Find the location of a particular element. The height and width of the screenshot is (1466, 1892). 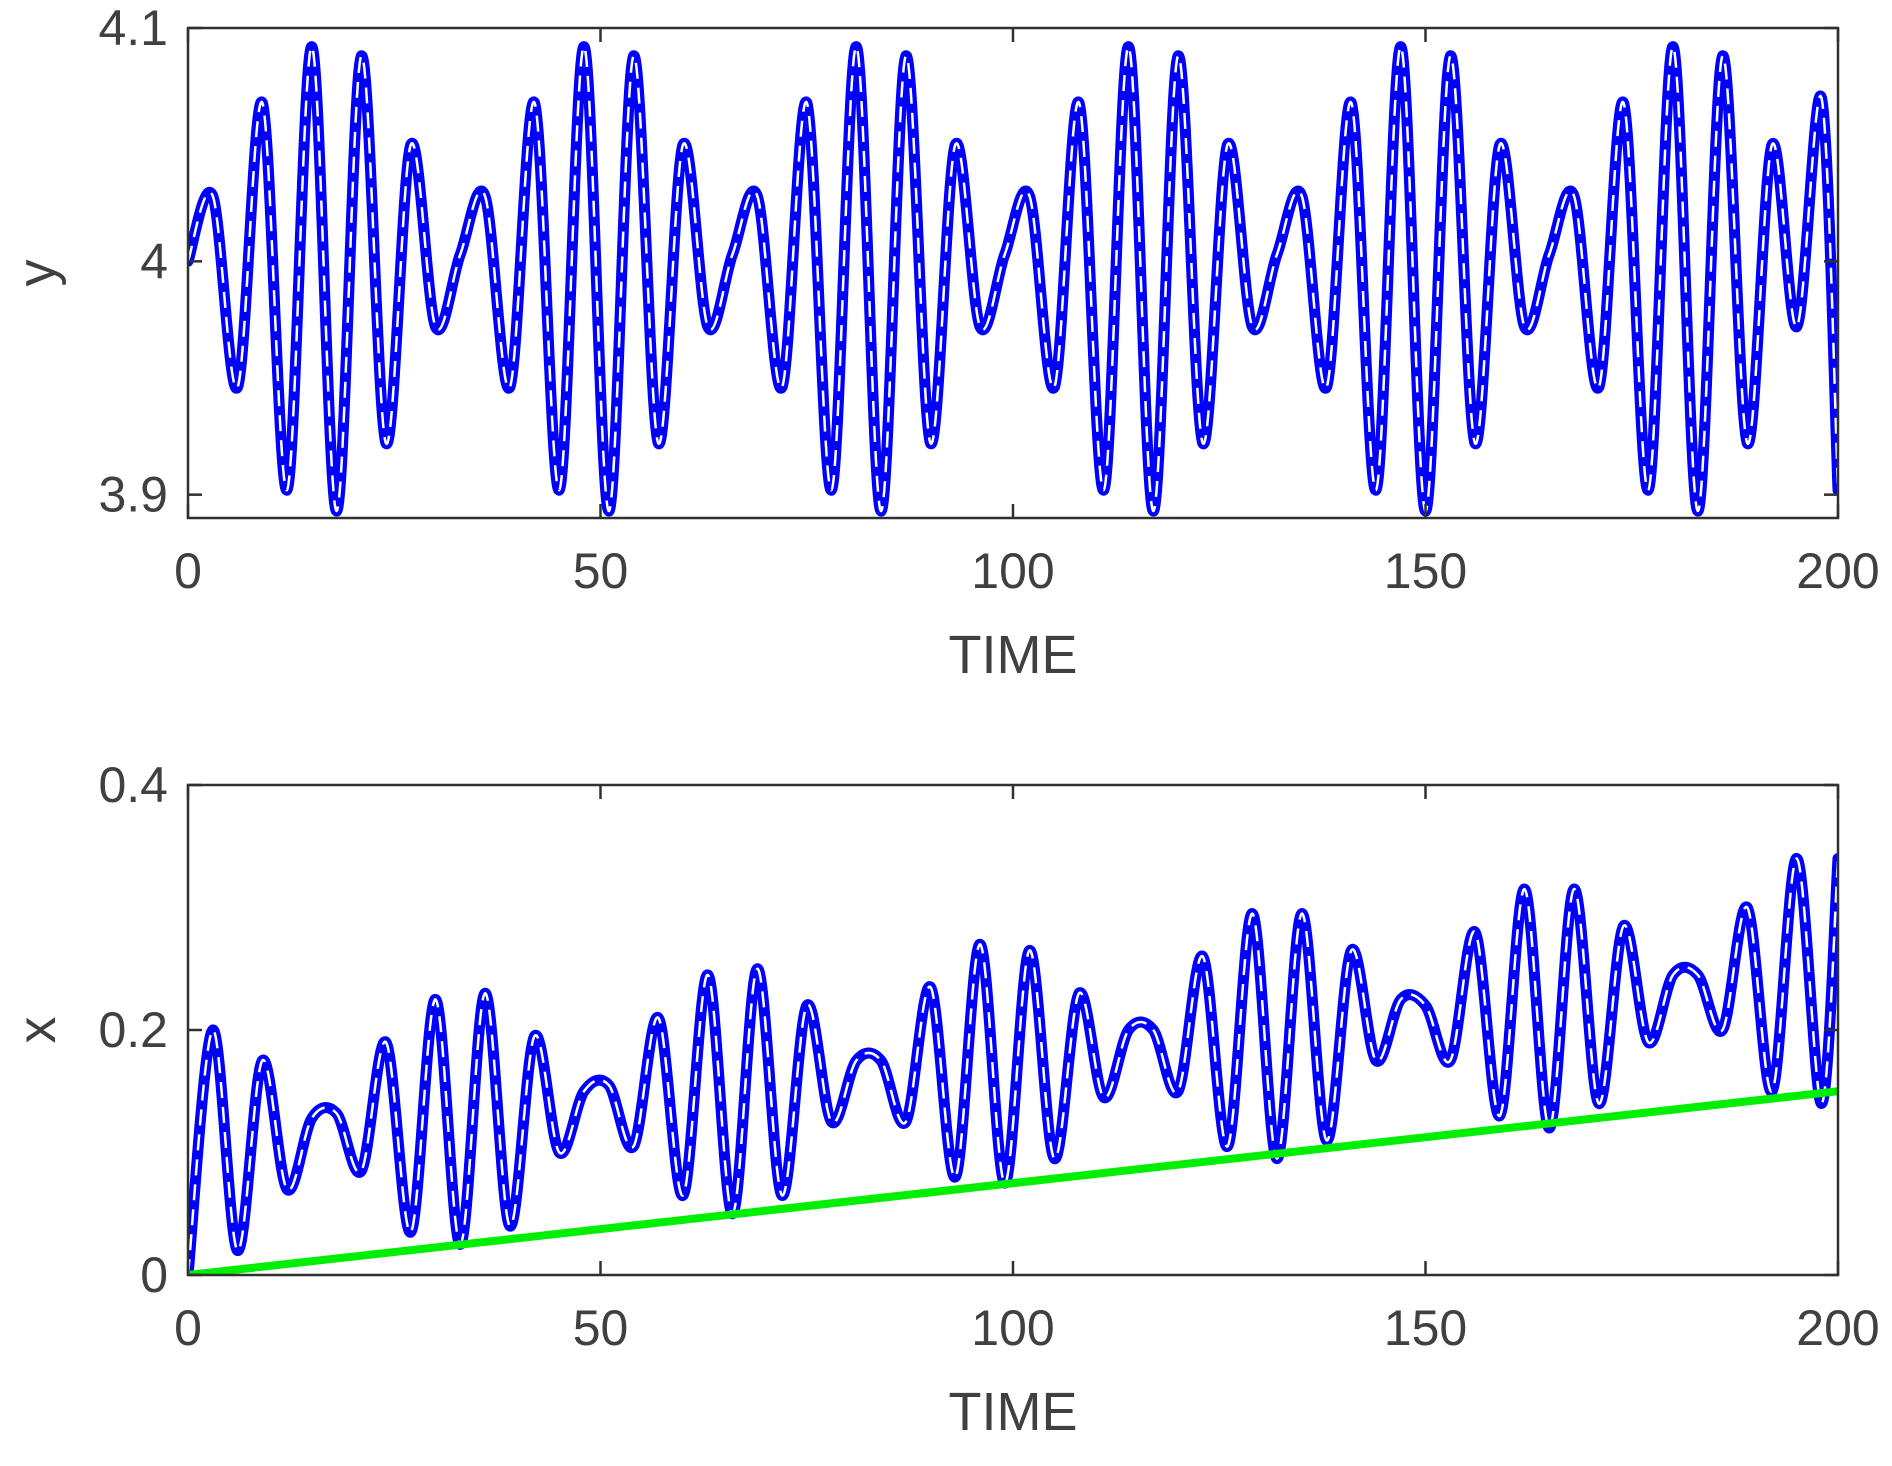

y-tick-label: 0 is located at coordinates (154, 1275).